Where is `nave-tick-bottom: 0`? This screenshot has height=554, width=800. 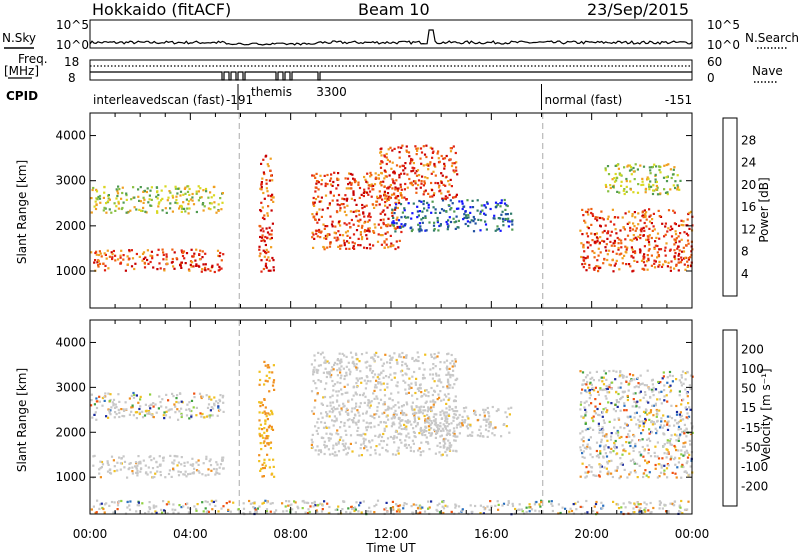 nave-tick-bottom: 0 is located at coordinates (711, 78).